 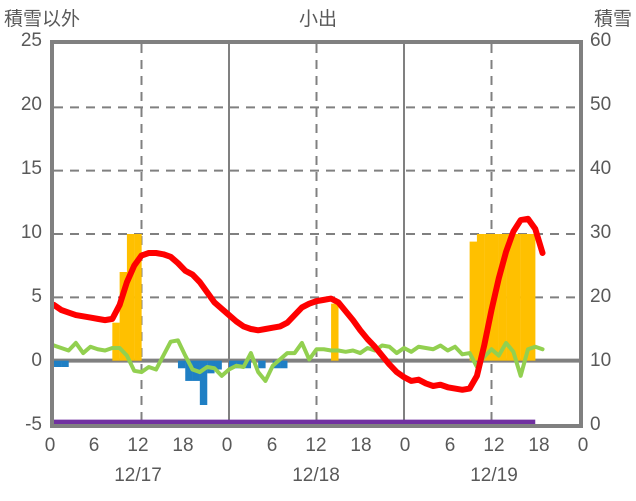 What do you see at coordinates (31, 104) in the screenshot?
I see `y-axis-tick-left: 20` at bounding box center [31, 104].